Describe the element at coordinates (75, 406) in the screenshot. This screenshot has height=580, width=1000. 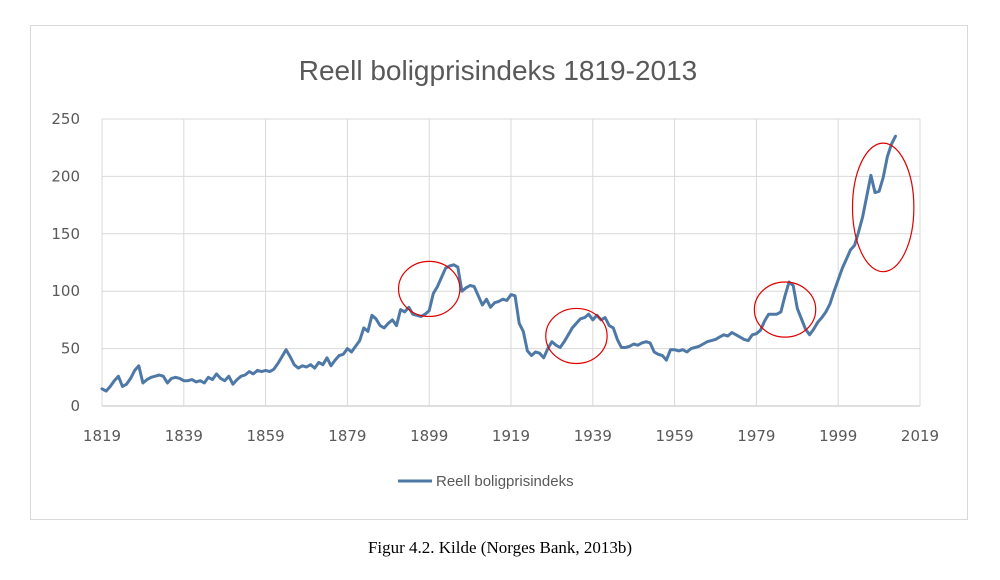
I see `y-tick-label: 0` at that location.